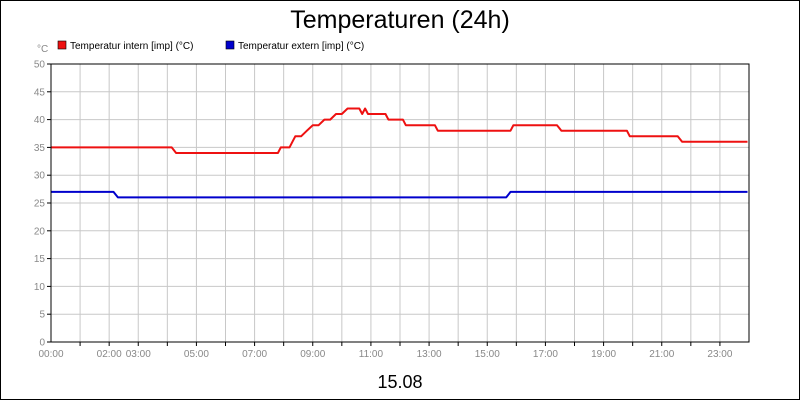  I want to click on chart-title: Temperaturen (24h), so click(400, 20).